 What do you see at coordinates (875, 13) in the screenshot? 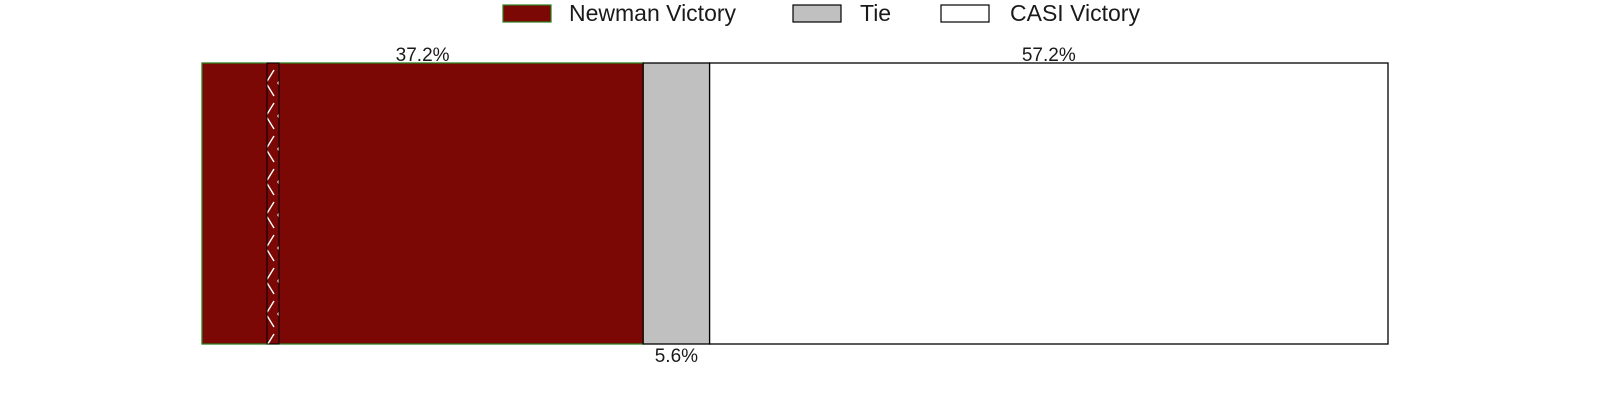
I see `legend-label-tie: Tie` at bounding box center [875, 13].